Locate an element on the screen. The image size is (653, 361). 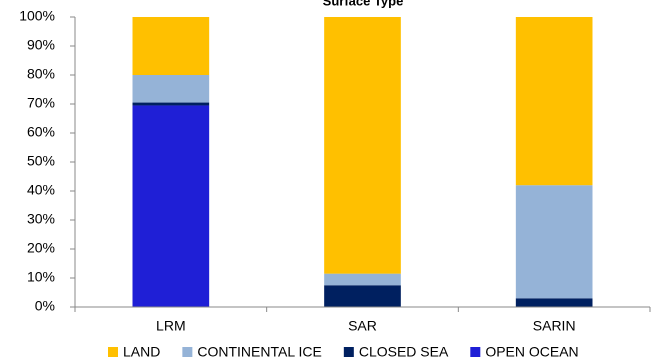
y-tick-label: 60% is located at coordinates (41, 132).